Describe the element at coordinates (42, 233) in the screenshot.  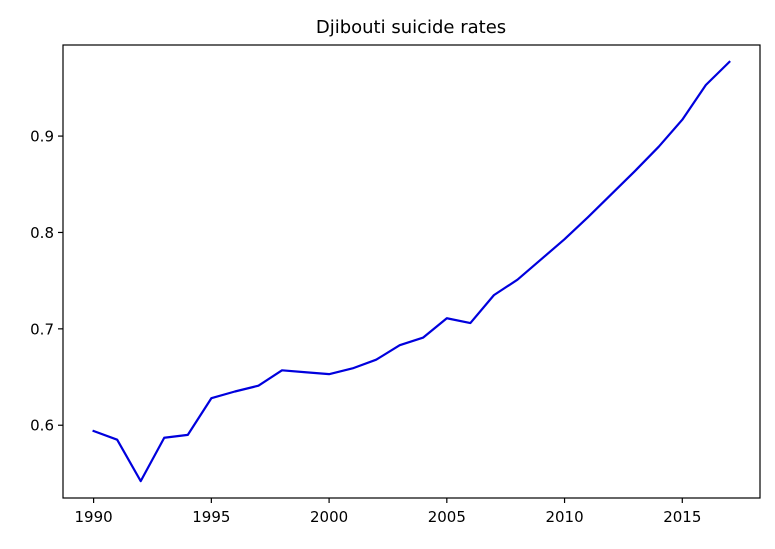
I see `y-tick-label: 0.8` at that location.